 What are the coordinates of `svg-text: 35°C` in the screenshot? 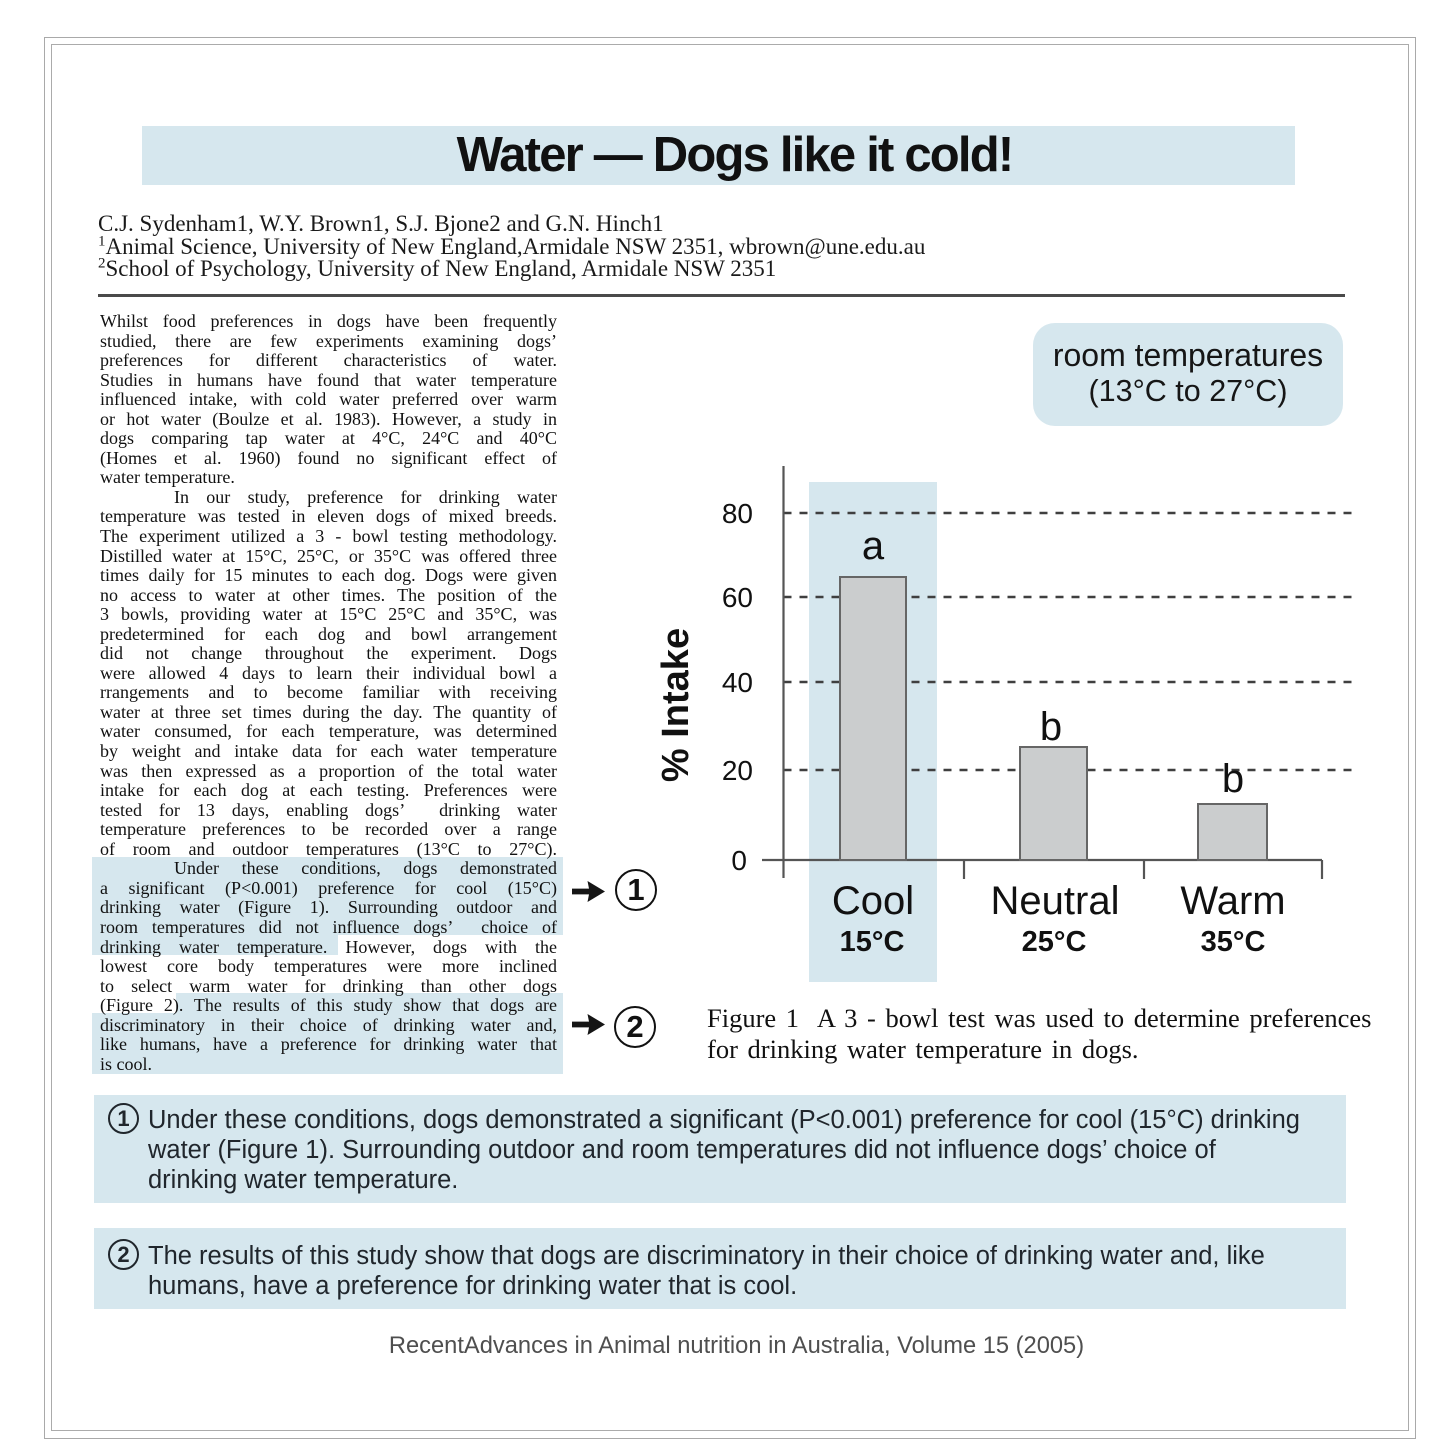 It's located at (1233, 942).